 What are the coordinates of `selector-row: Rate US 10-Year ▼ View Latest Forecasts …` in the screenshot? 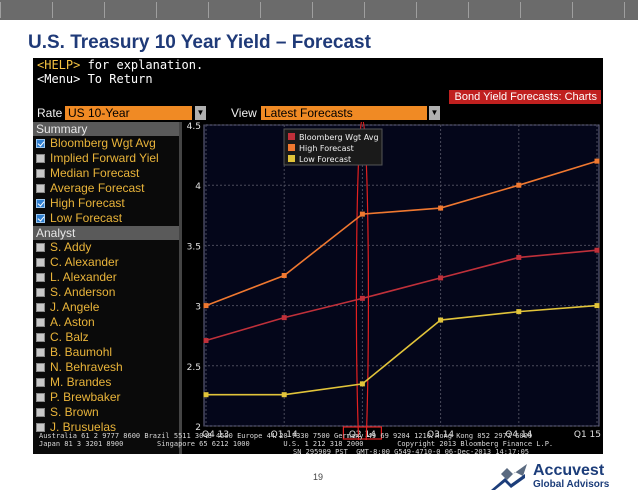 It's located at (318, 113).